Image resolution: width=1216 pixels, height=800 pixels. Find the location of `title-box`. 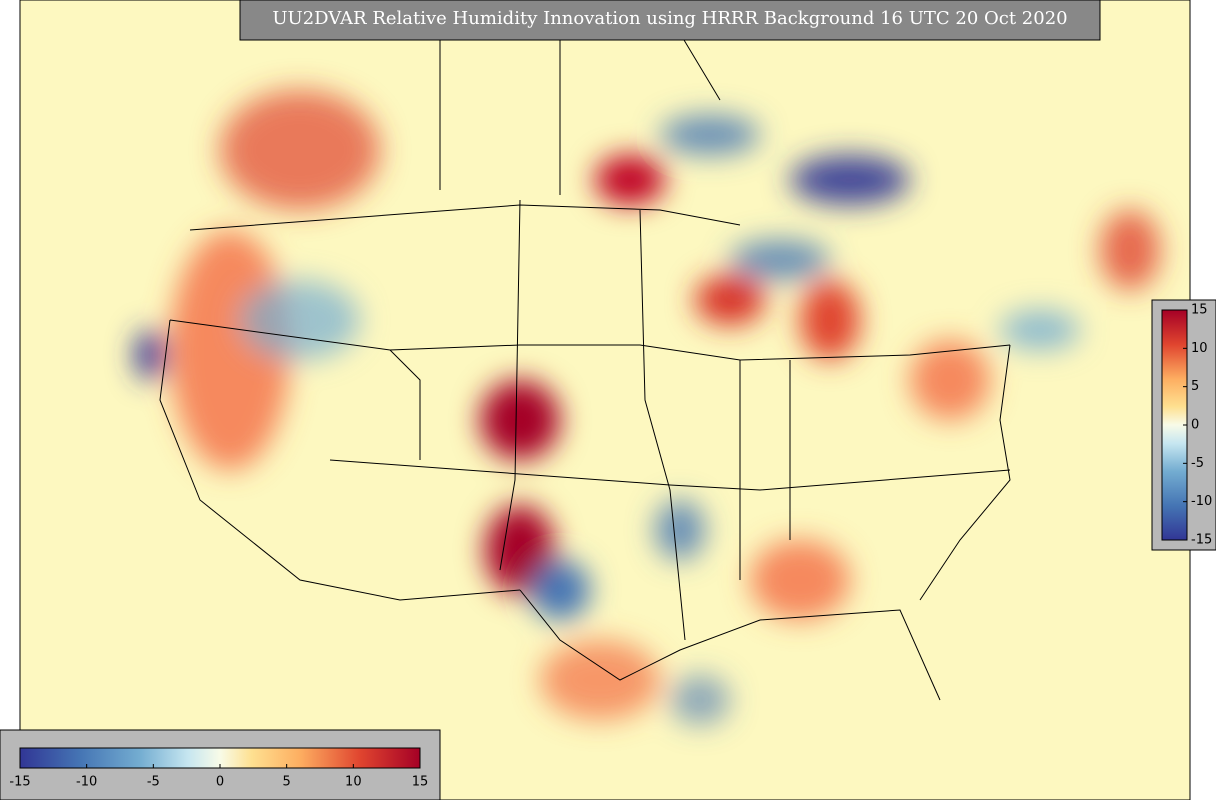

title-box is located at coordinates (670, 20).